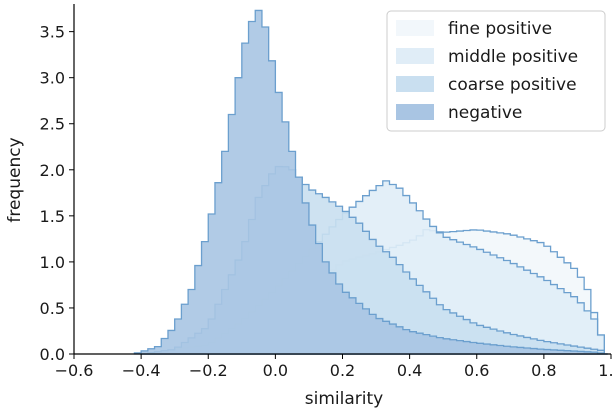  Describe the element at coordinates (605, 370) in the screenshot. I see `x-tick-label: 1.0` at that location.